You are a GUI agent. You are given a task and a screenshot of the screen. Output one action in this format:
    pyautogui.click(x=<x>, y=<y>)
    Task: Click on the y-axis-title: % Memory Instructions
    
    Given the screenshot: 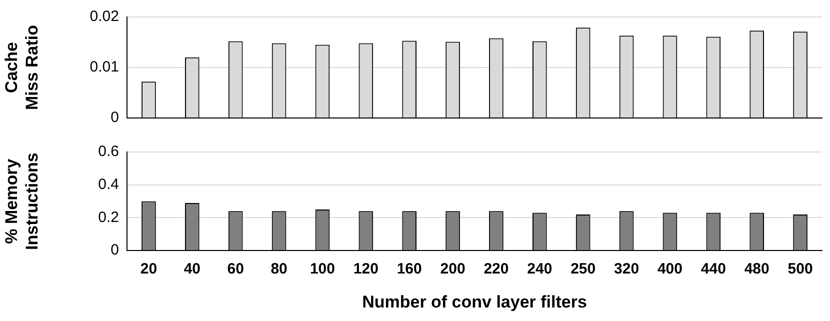 What is the action you would take?
    pyautogui.click(x=22, y=201)
    